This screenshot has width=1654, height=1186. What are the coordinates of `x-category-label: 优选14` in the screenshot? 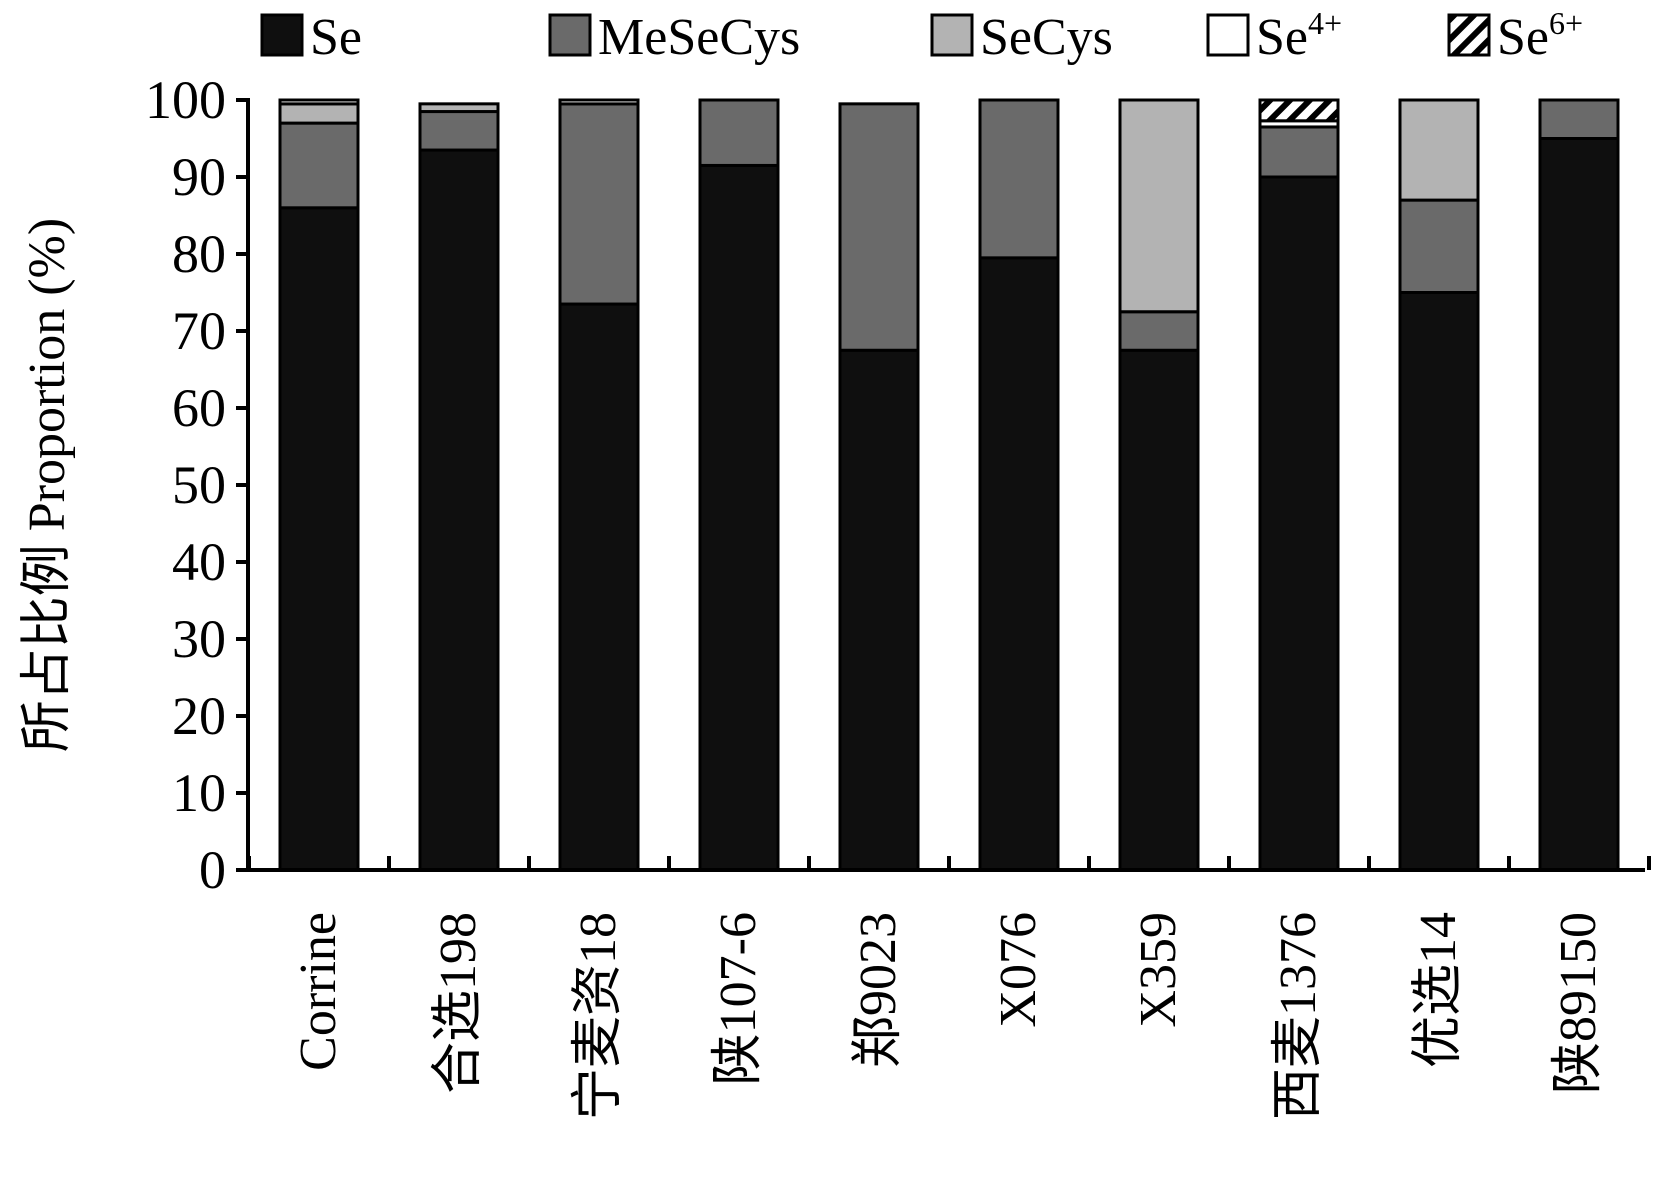 It's located at (1438, 990).